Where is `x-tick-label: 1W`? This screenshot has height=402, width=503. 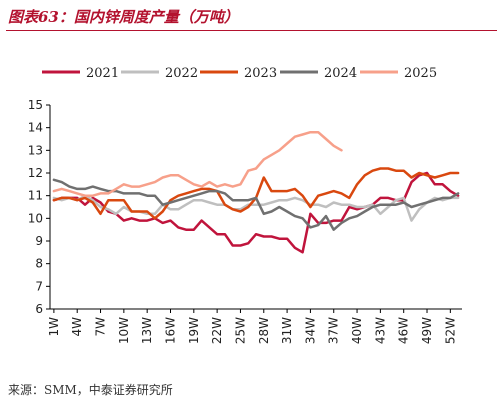 x-tick-label: 1W is located at coordinates (54, 327).